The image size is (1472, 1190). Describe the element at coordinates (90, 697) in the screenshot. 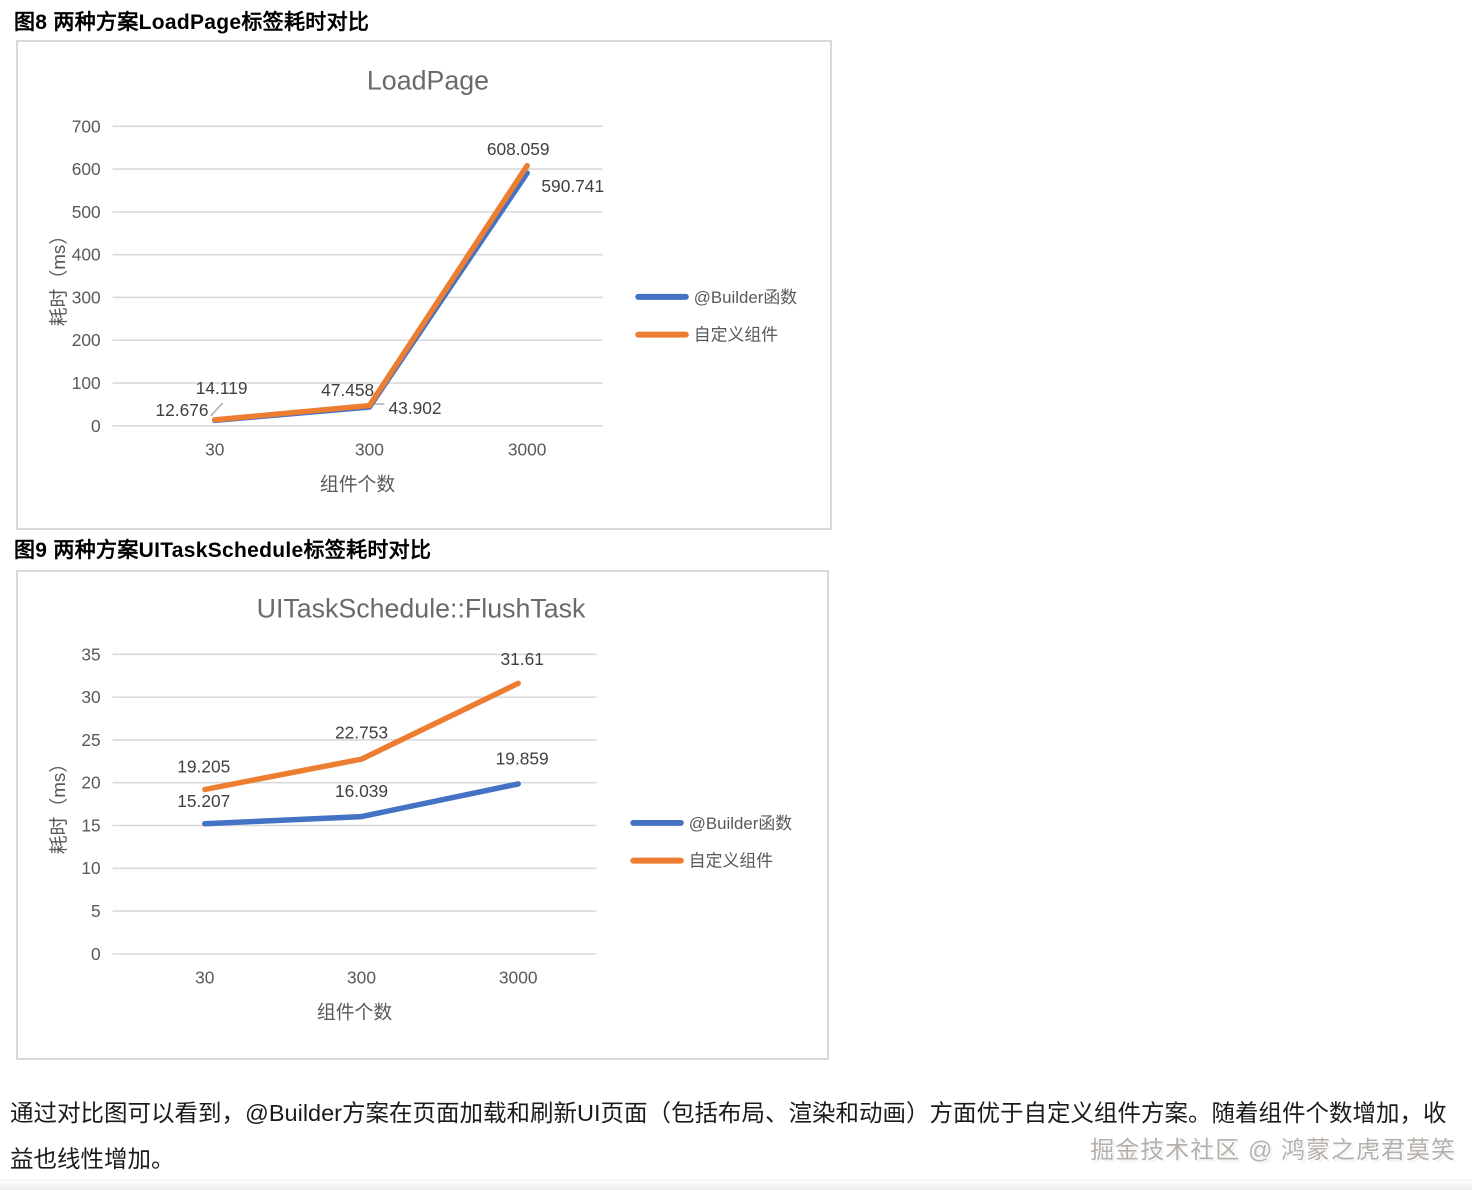

I see `y-tick-label: 30` at that location.